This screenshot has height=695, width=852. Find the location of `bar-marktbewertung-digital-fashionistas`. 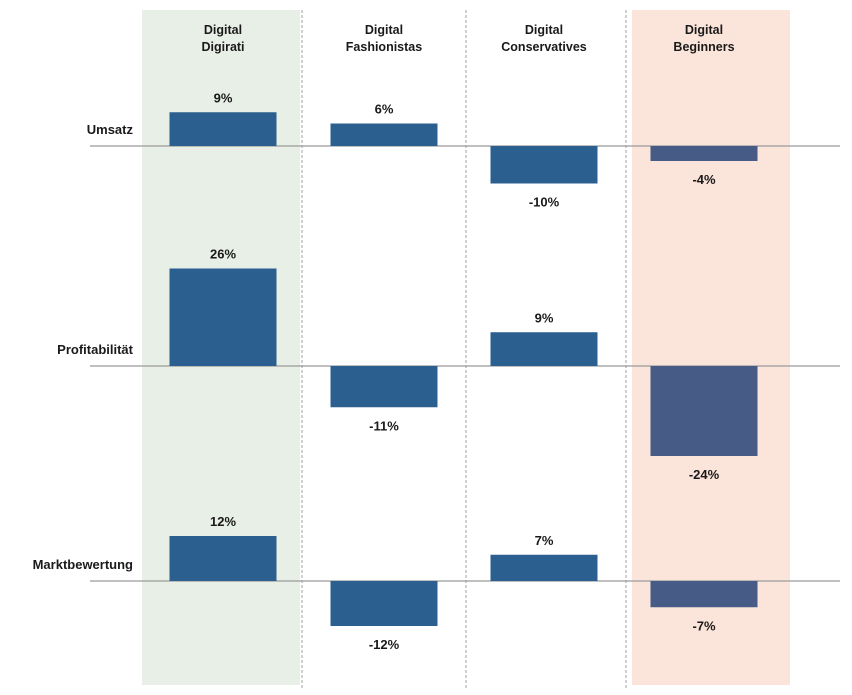

bar-marktbewertung-digital-fashionistas is located at coordinates (384, 603).